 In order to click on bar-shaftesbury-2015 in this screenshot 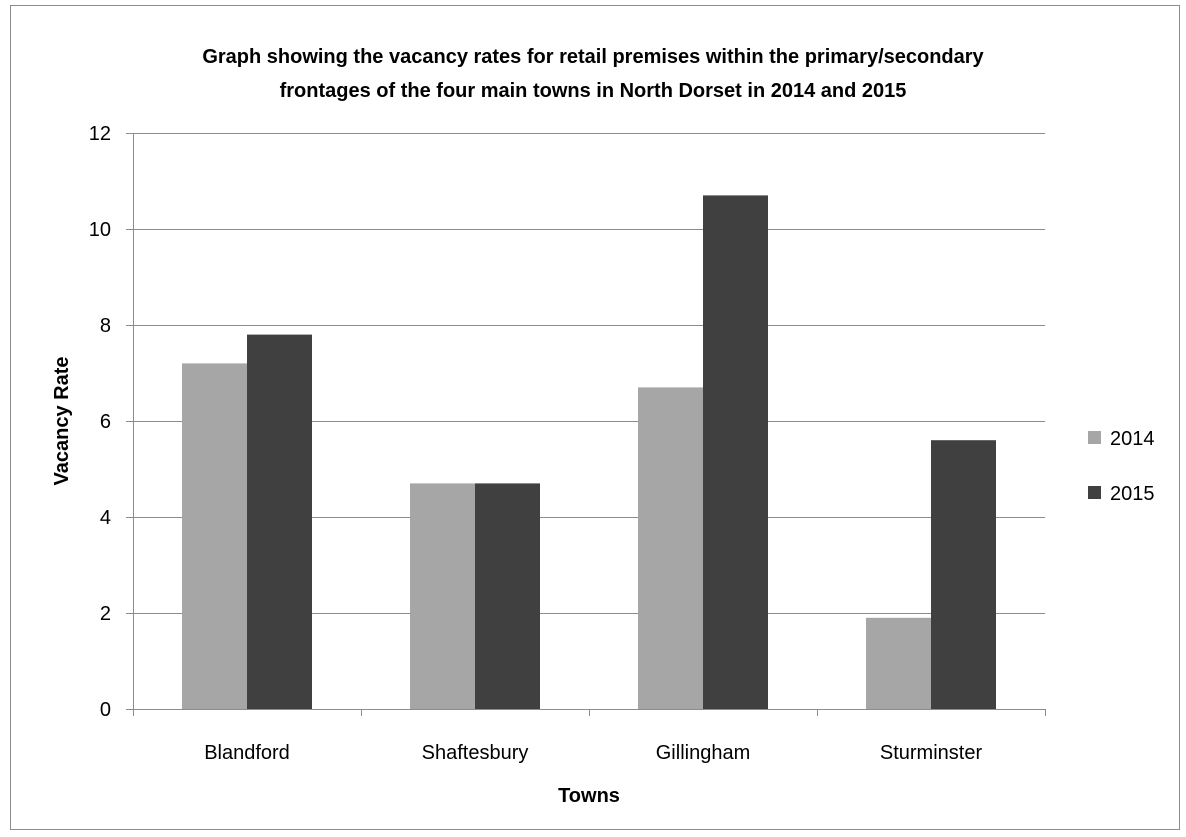, I will do `click(507, 596)`.